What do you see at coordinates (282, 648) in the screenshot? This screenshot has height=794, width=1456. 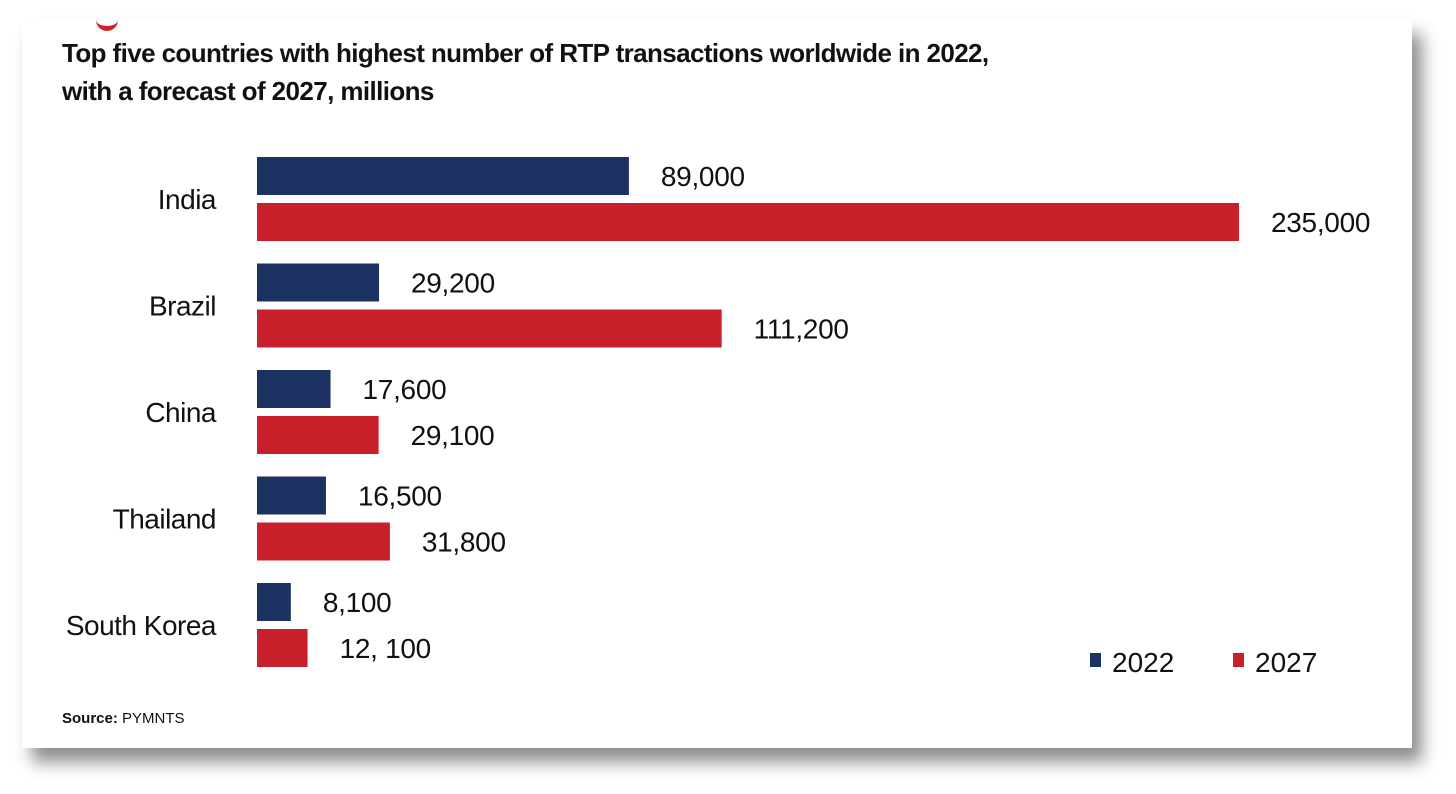 I see `bar-south-korea-2027` at bounding box center [282, 648].